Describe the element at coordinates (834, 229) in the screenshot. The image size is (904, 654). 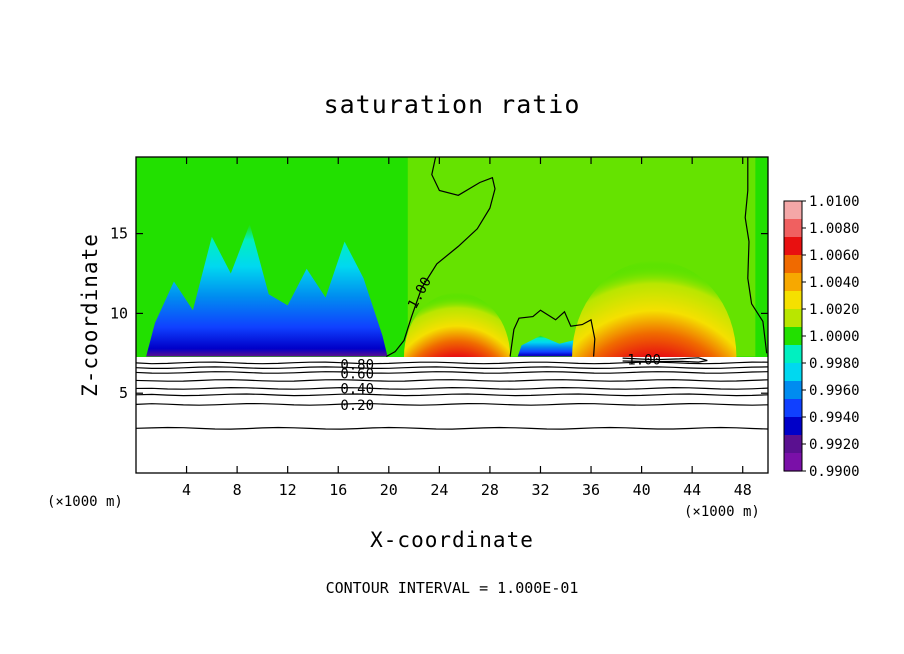
I see `colorbar-label: 1.0080` at that location.